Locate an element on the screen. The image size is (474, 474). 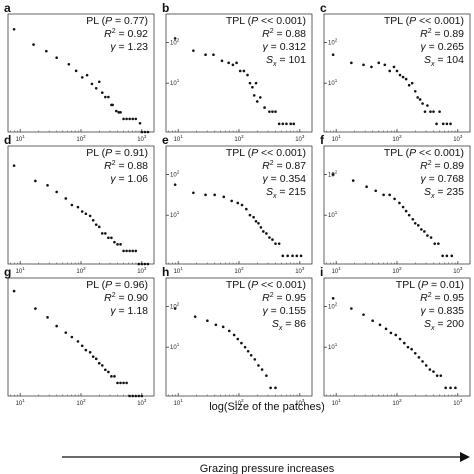
stat-line: R2 = 0.87 is located at coordinates (284, 166).